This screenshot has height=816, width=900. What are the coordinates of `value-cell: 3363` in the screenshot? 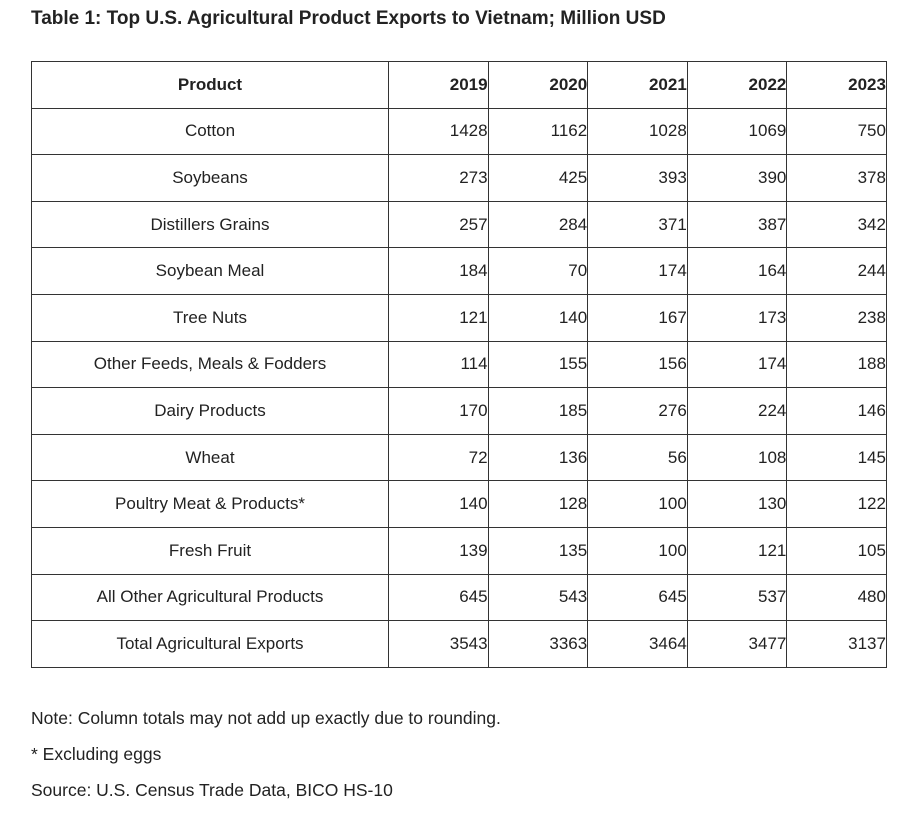 It's located at (538, 644).